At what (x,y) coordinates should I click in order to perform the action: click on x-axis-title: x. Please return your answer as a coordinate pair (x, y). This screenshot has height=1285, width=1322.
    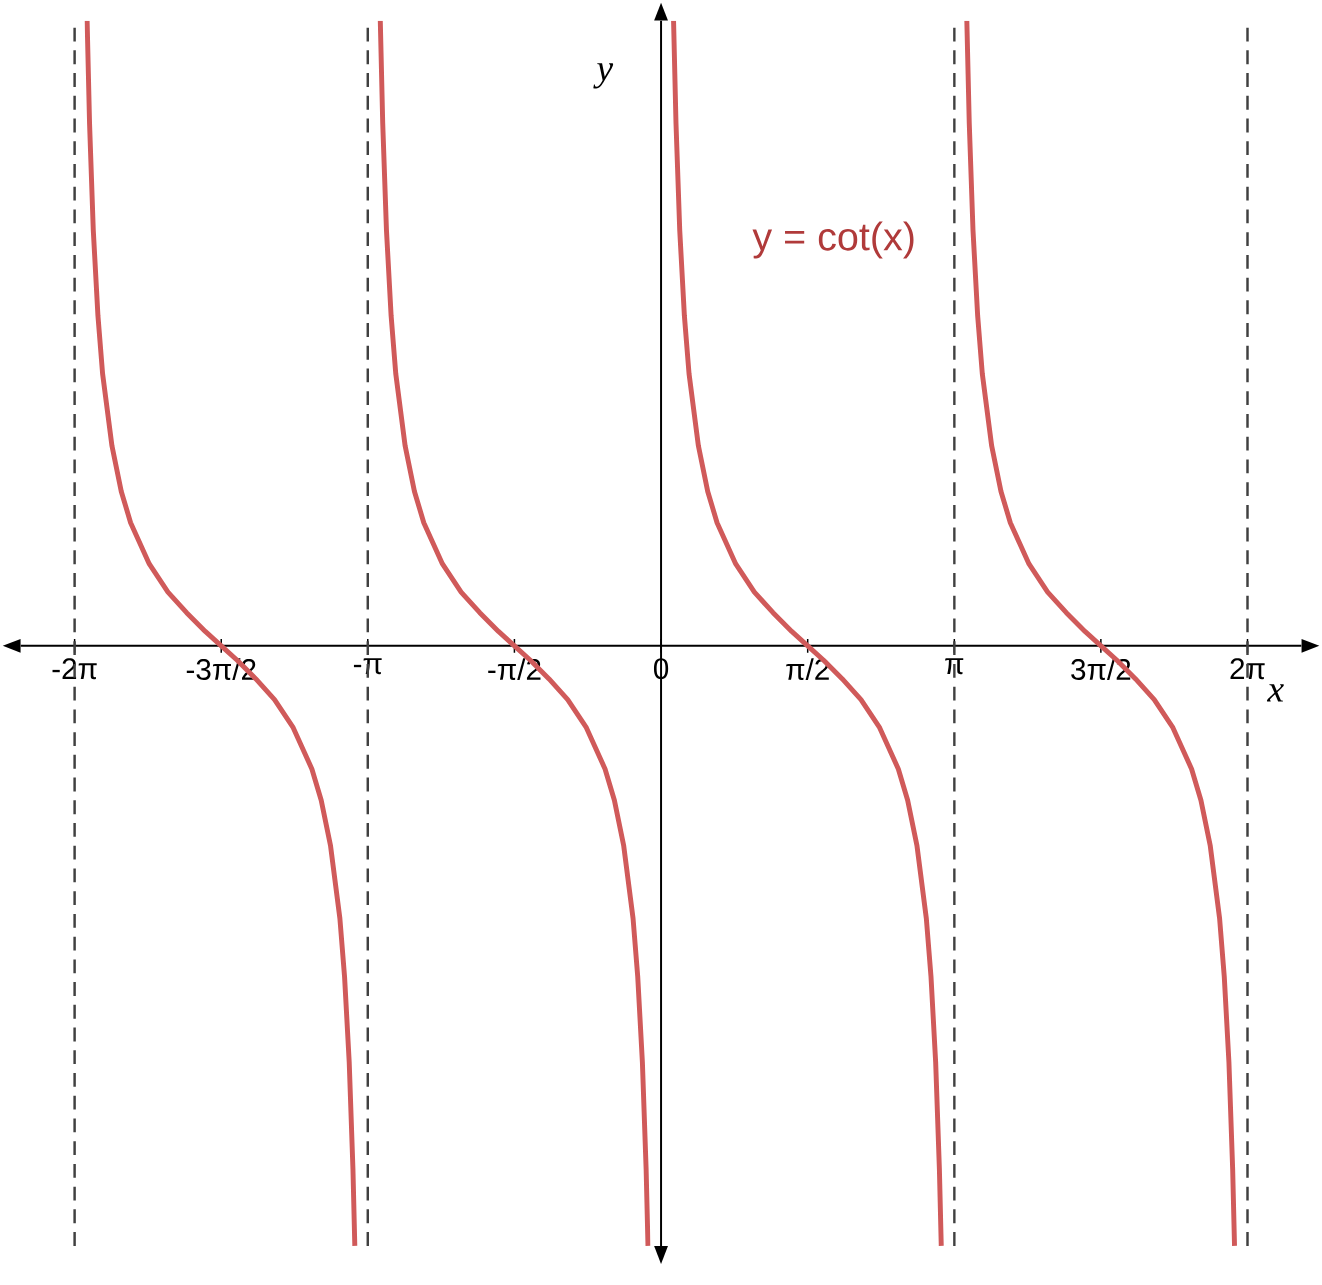
    Looking at the image, I should click on (1275, 693).